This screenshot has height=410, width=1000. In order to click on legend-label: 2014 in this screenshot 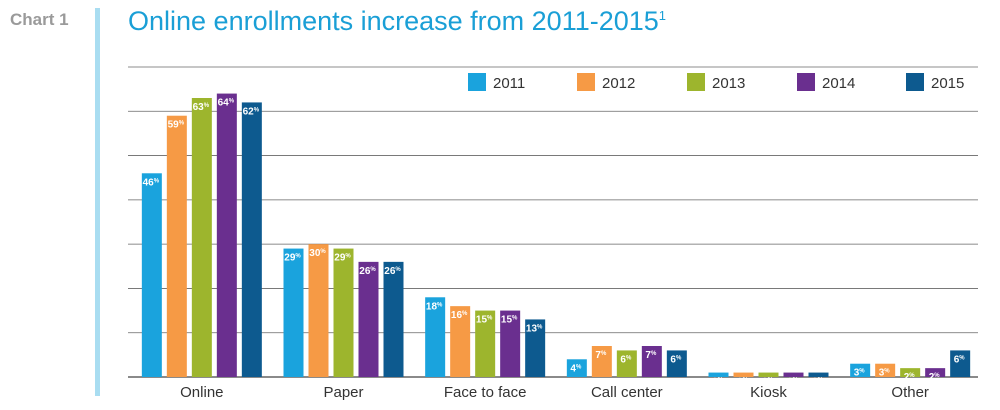, I will do `click(838, 83)`.